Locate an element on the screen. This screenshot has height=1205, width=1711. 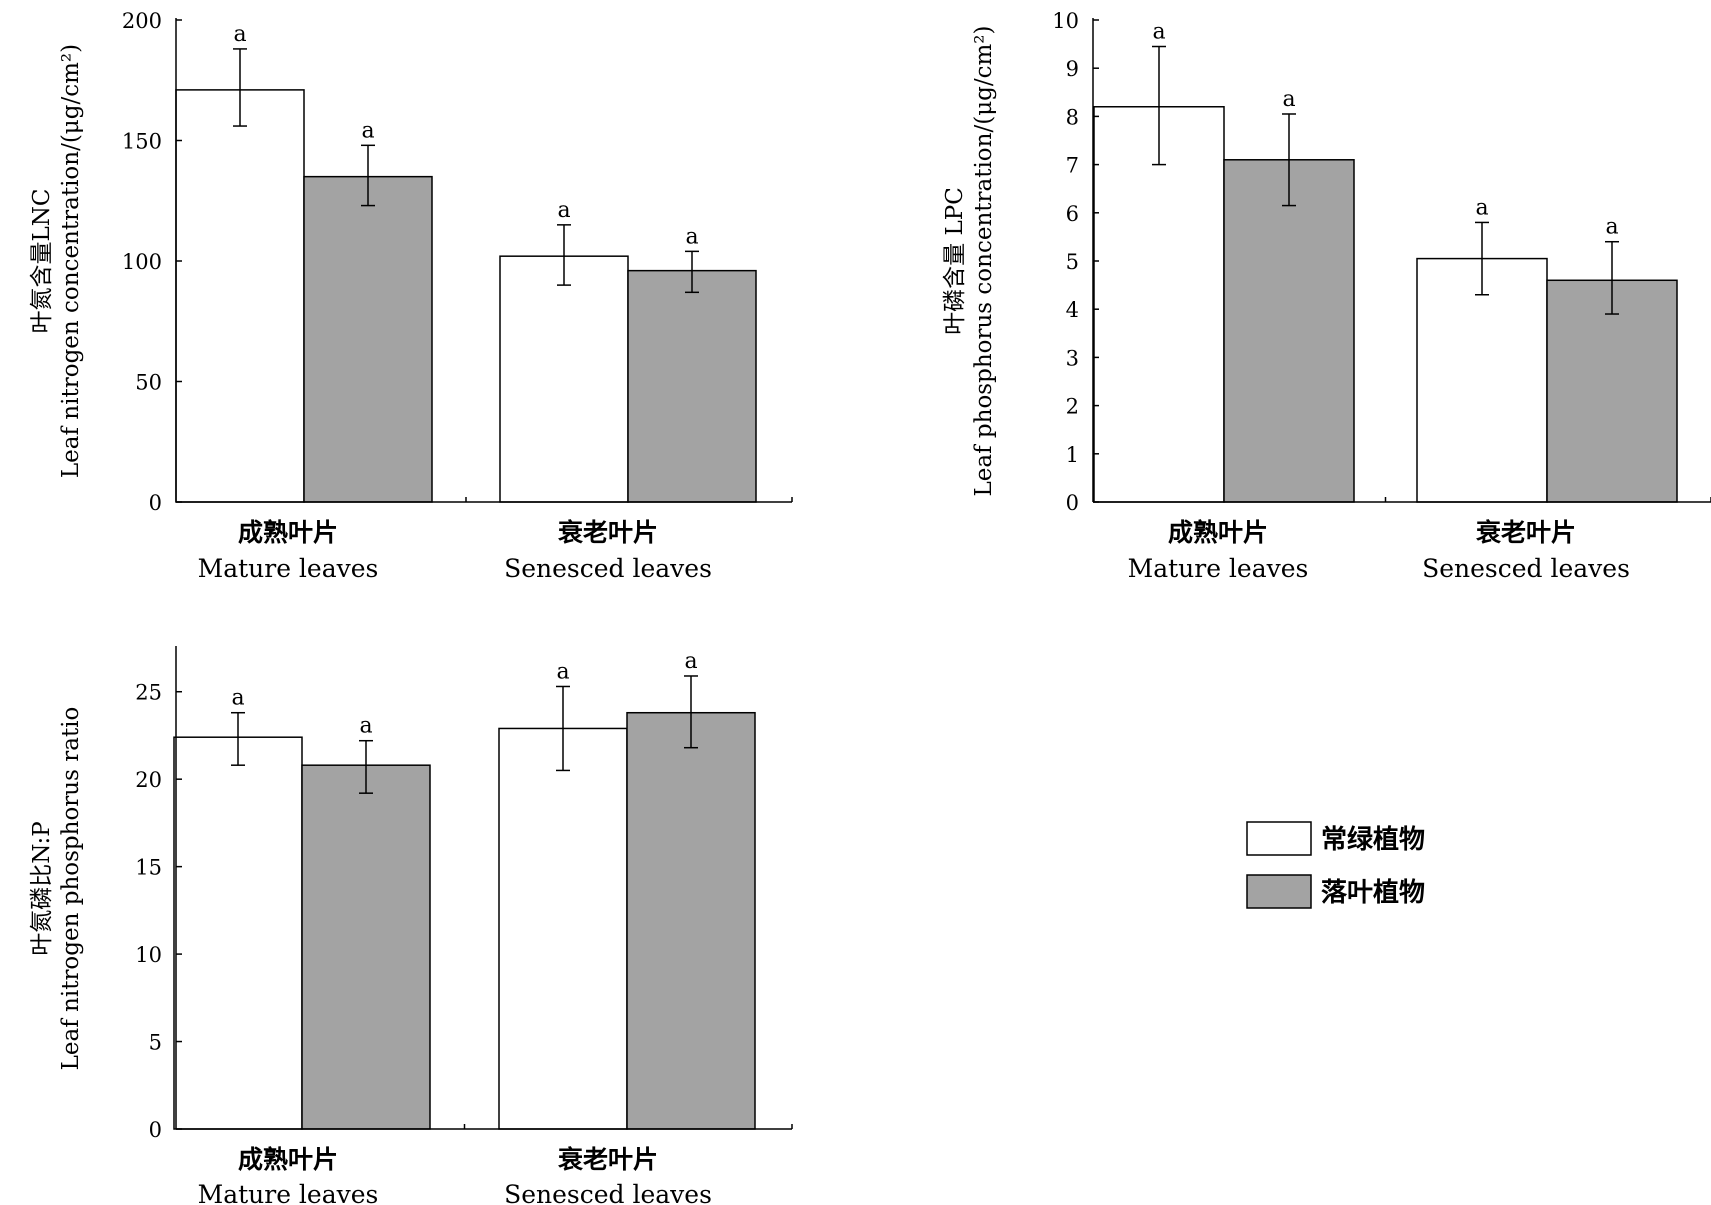
y-axis-title-en: Leaf nitrogen concentration/(μg/cm²) is located at coordinates (71, 261).